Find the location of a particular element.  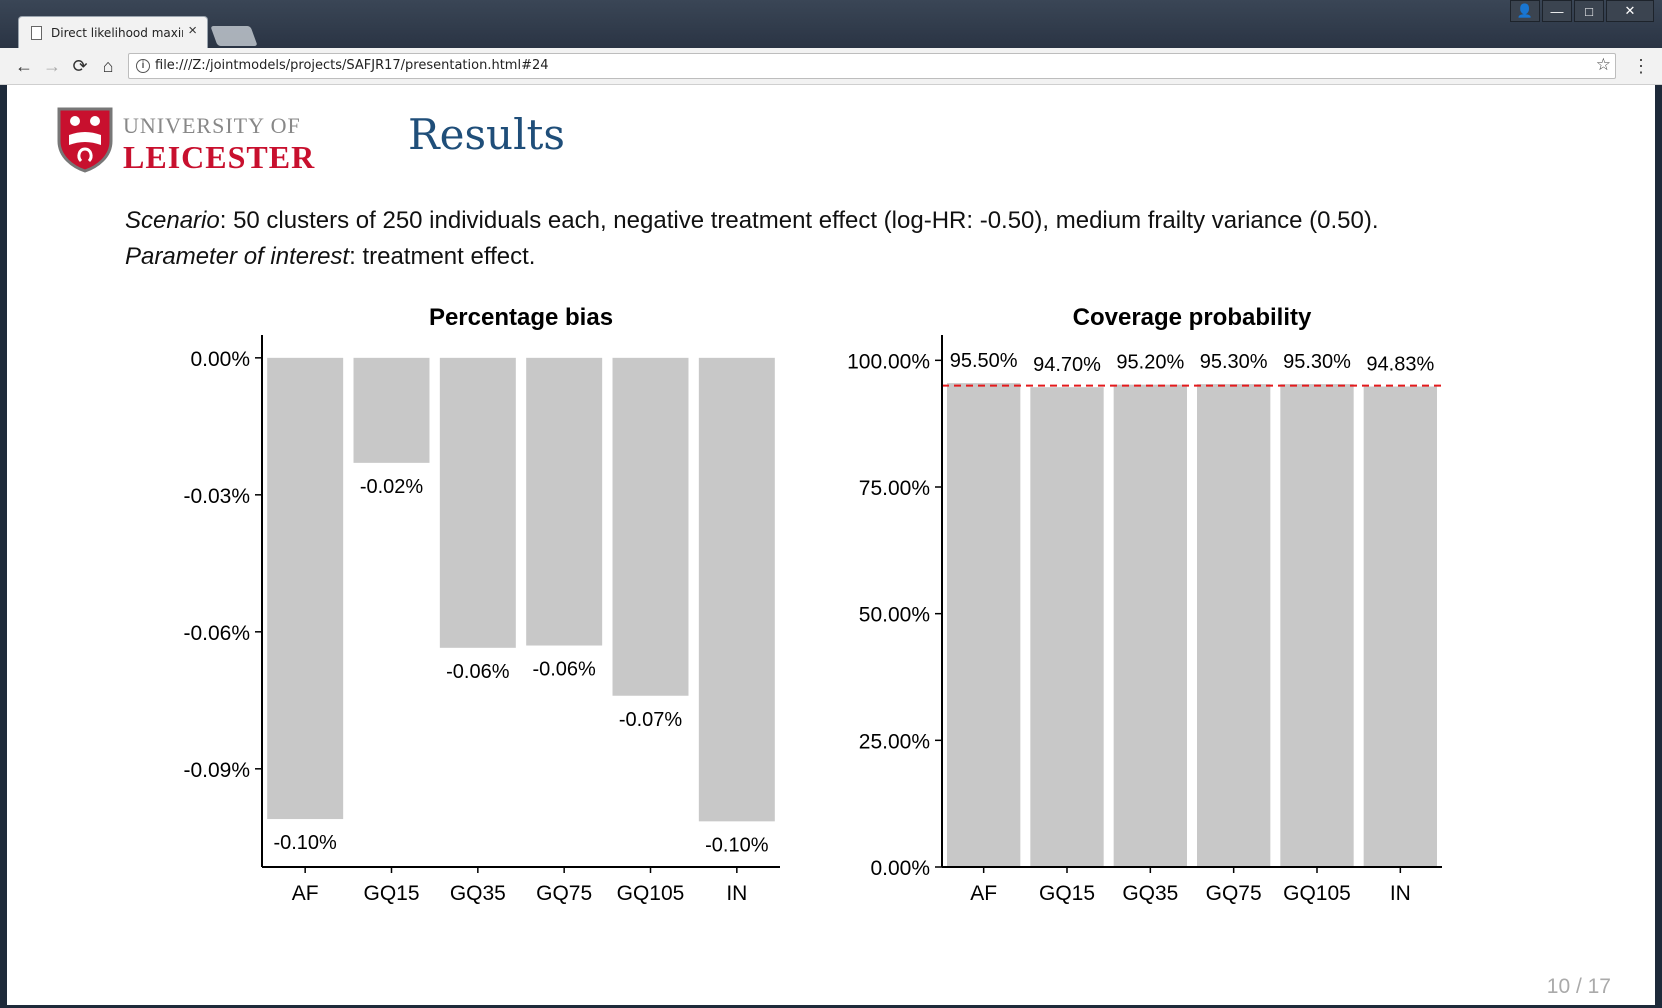

data-label: 94.70% is located at coordinates (1067, 365).